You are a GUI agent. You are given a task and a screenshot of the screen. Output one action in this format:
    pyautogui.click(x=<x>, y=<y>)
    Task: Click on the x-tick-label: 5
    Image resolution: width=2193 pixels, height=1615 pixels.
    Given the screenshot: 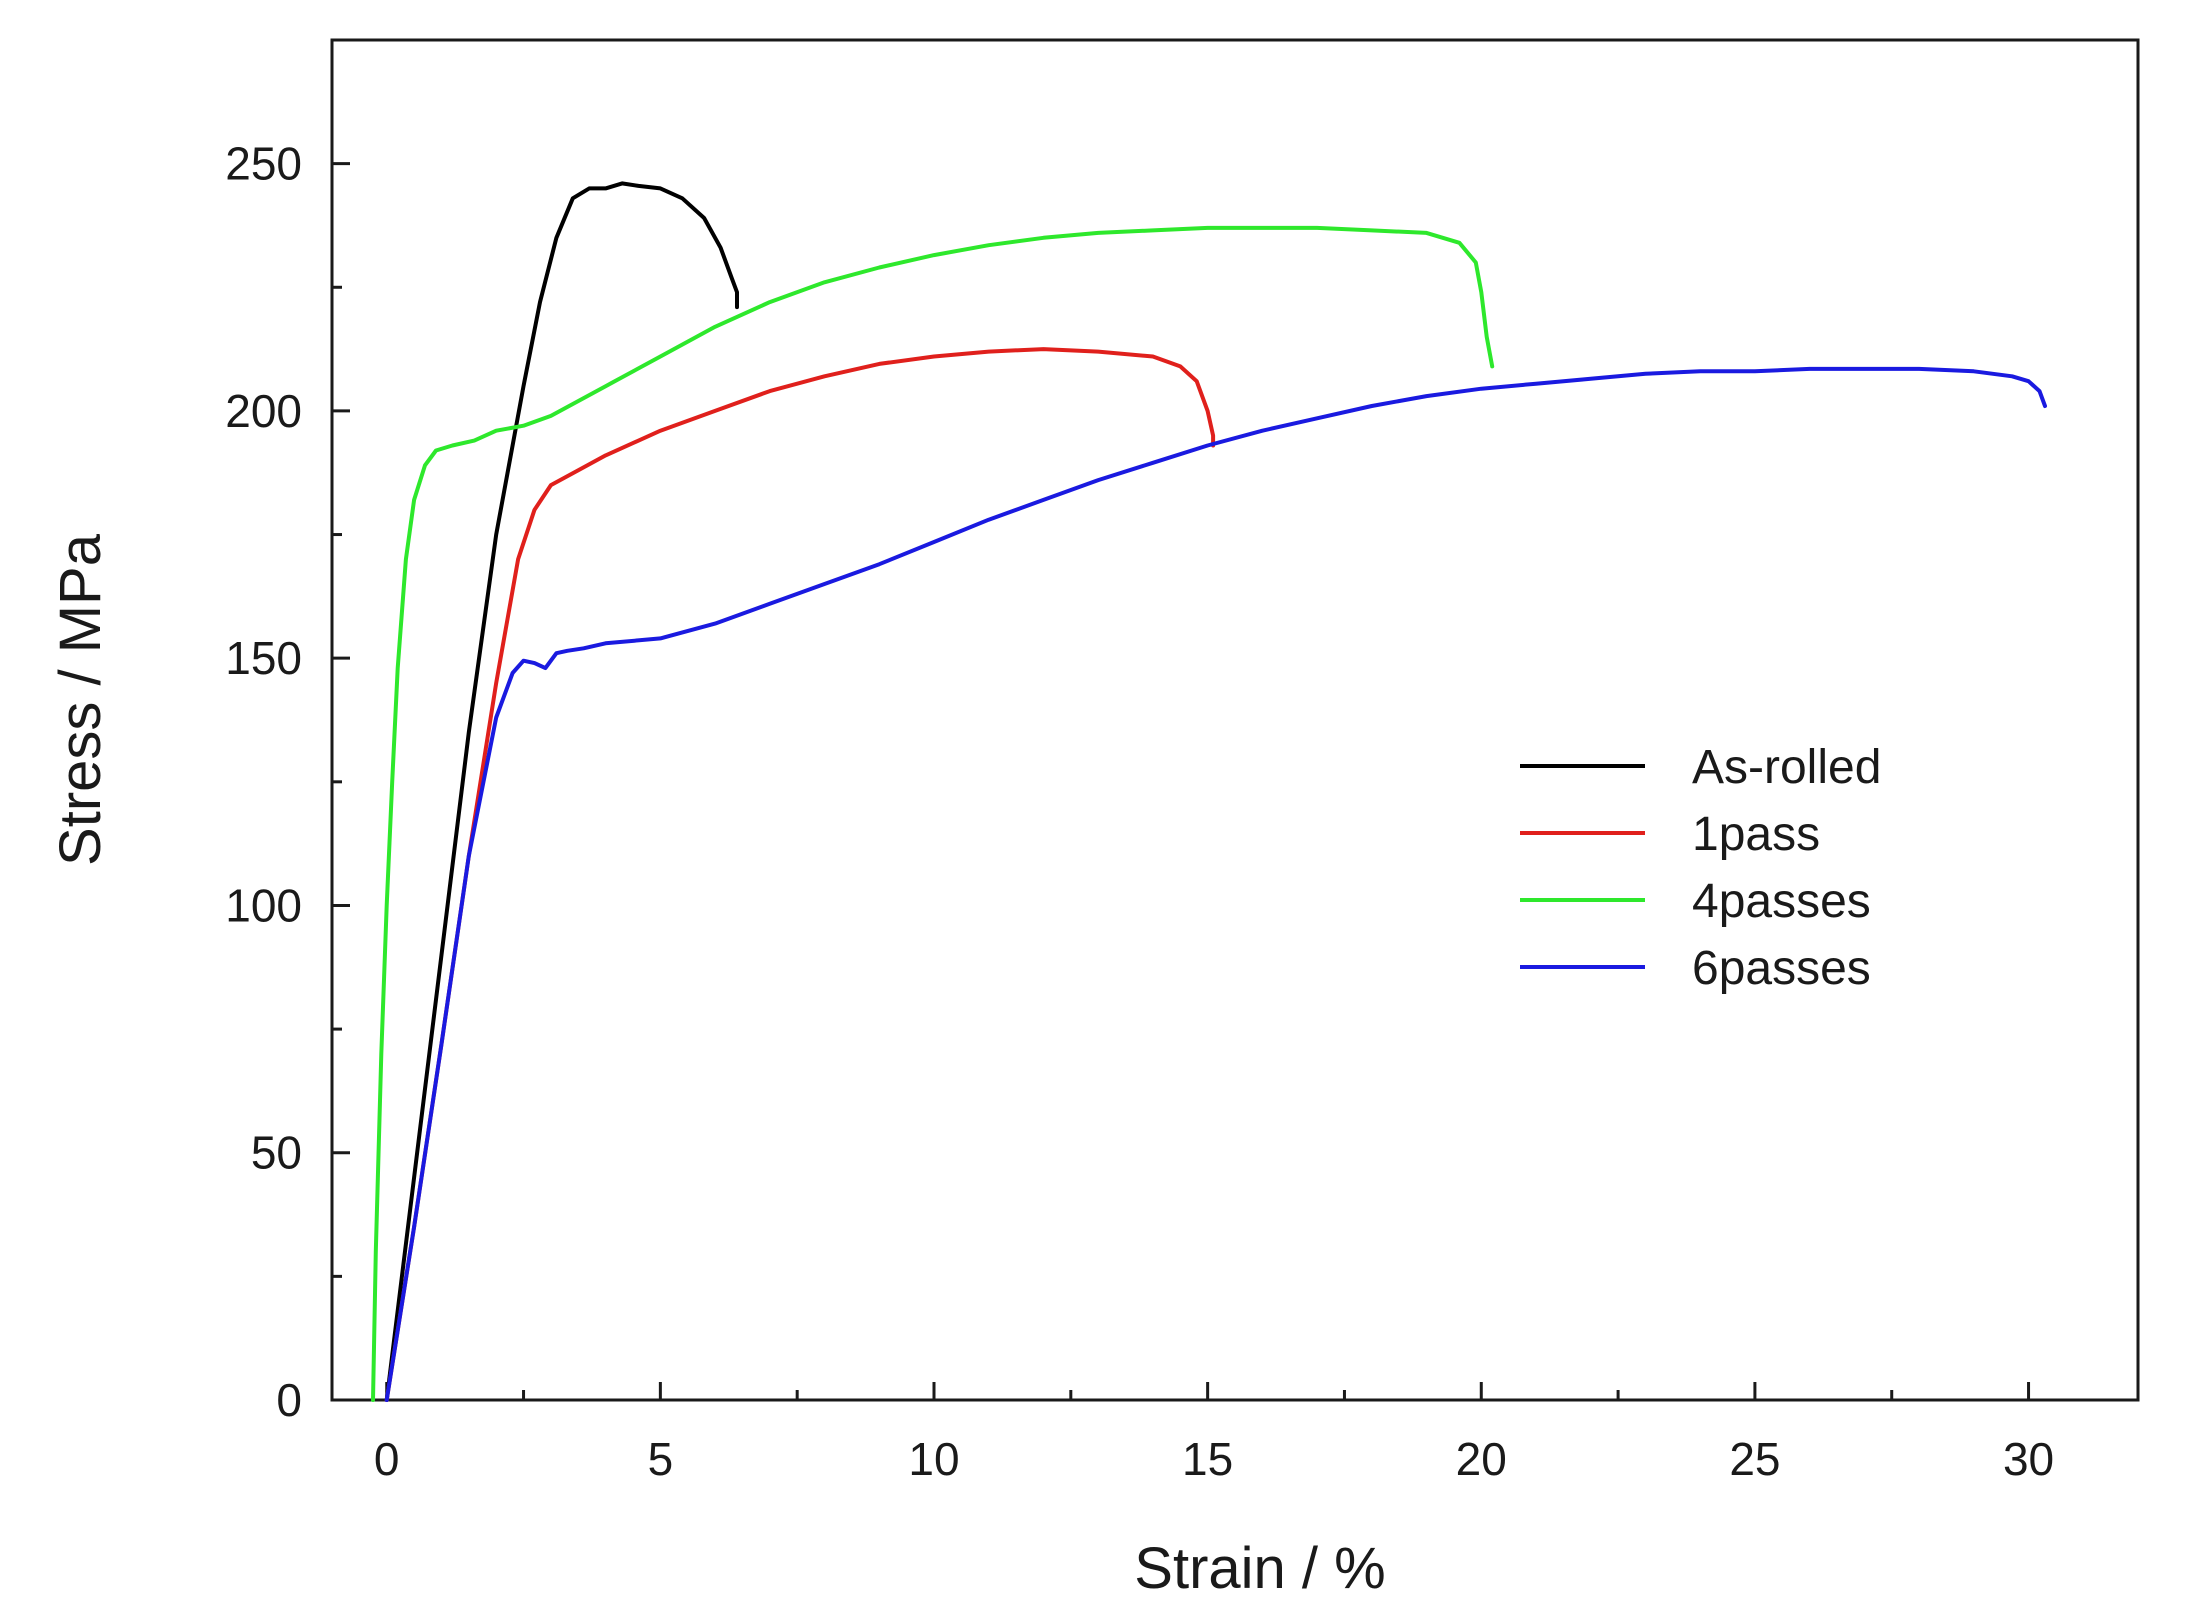 What is the action you would take?
    pyautogui.click(x=661, y=1459)
    